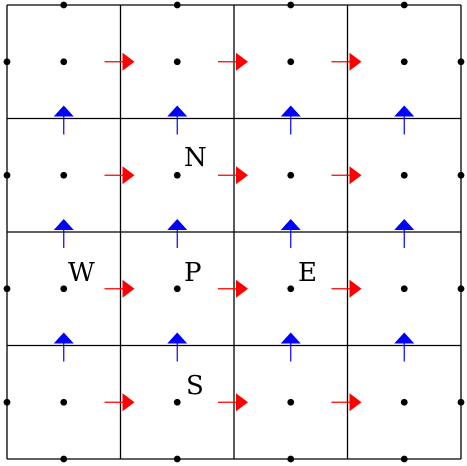 Image resolution: width=467 pixels, height=466 pixels. What do you see at coordinates (195, 386) in the screenshot?
I see `label-south: S` at bounding box center [195, 386].